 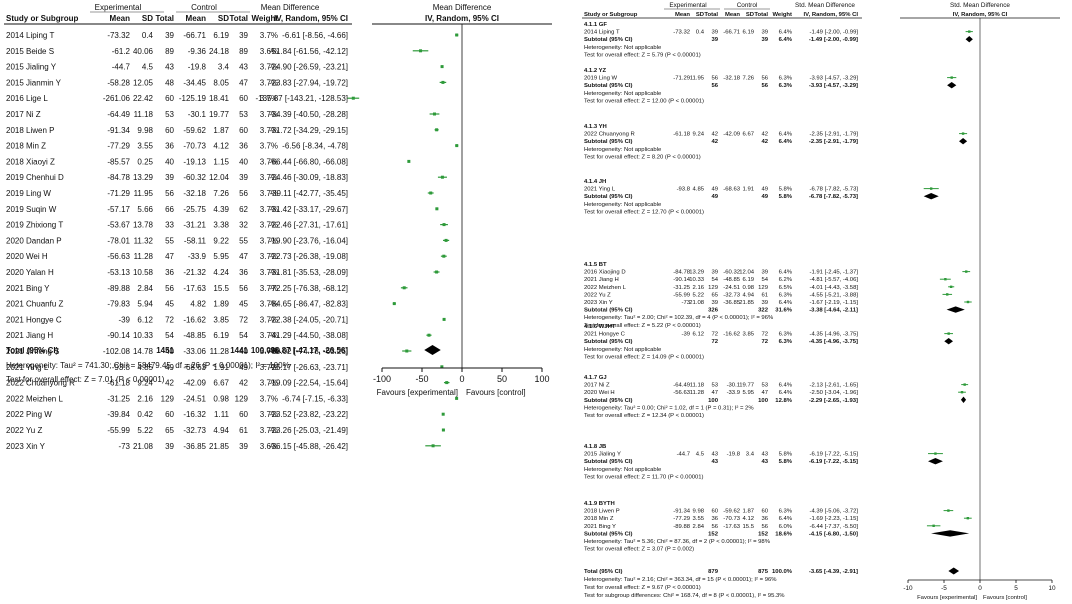 What do you see at coordinates (747, 5) in the screenshot?
I see `right-header-control: Control` at bounding box center [747, 5].